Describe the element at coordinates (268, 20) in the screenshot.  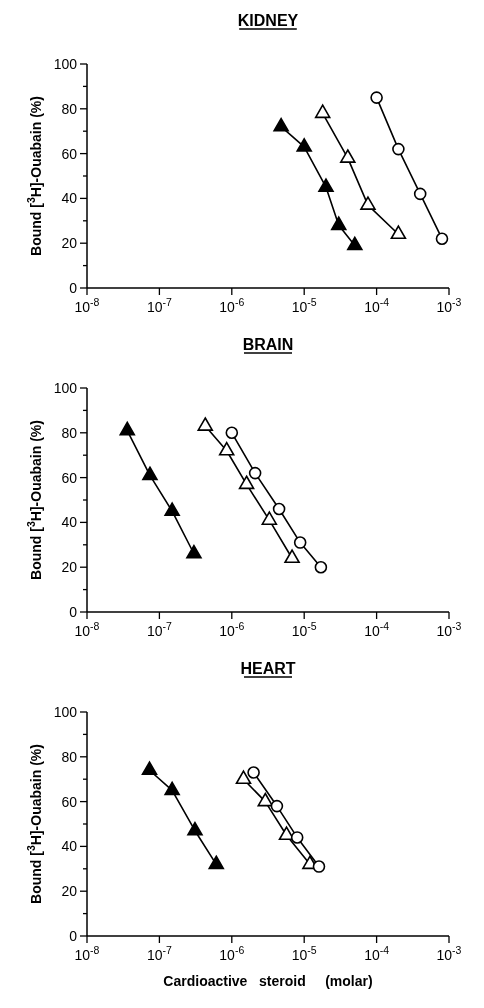
I see `chart-title: KIDNEY` at that location.